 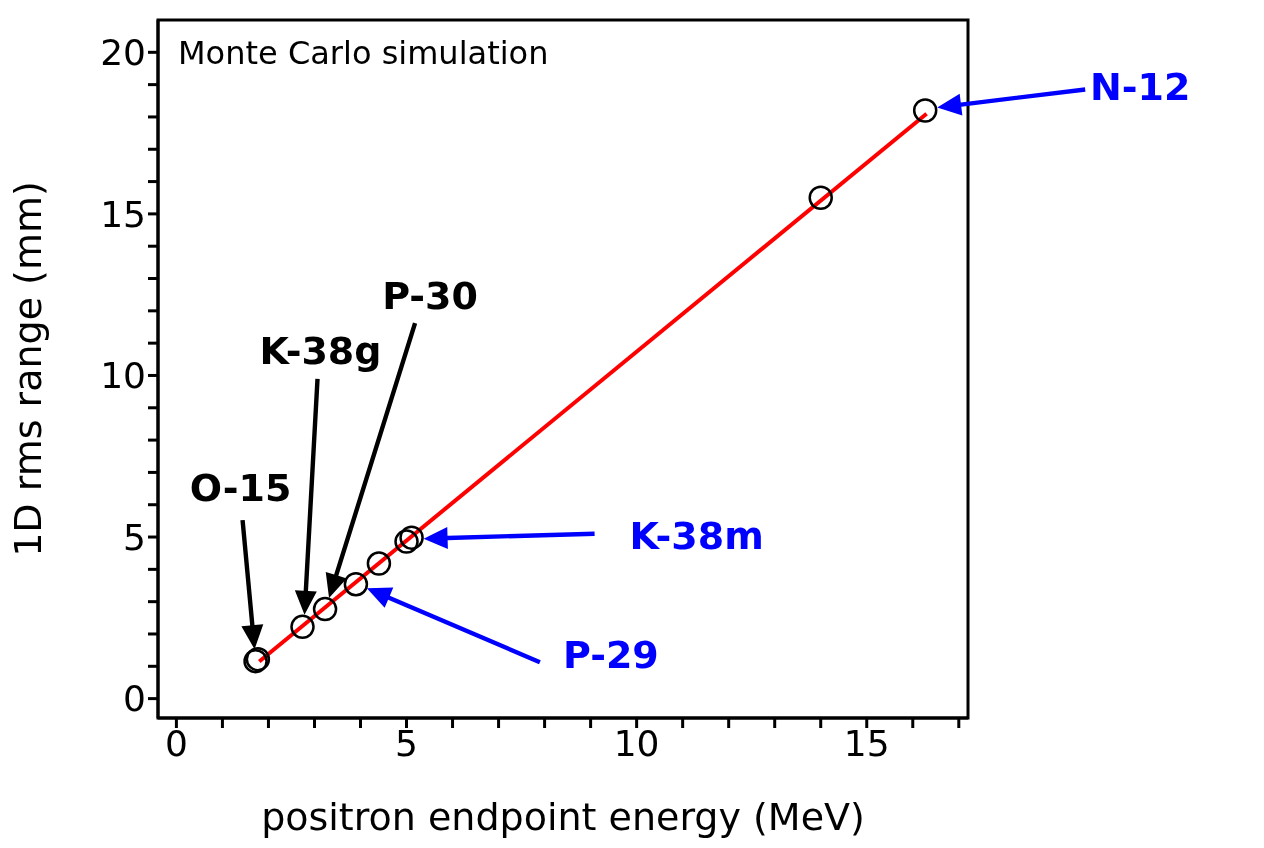 What do you see at coordinates (696, 536) in the screenshot?
I see `annotation: K-38m` at bounding box center [696, 536].